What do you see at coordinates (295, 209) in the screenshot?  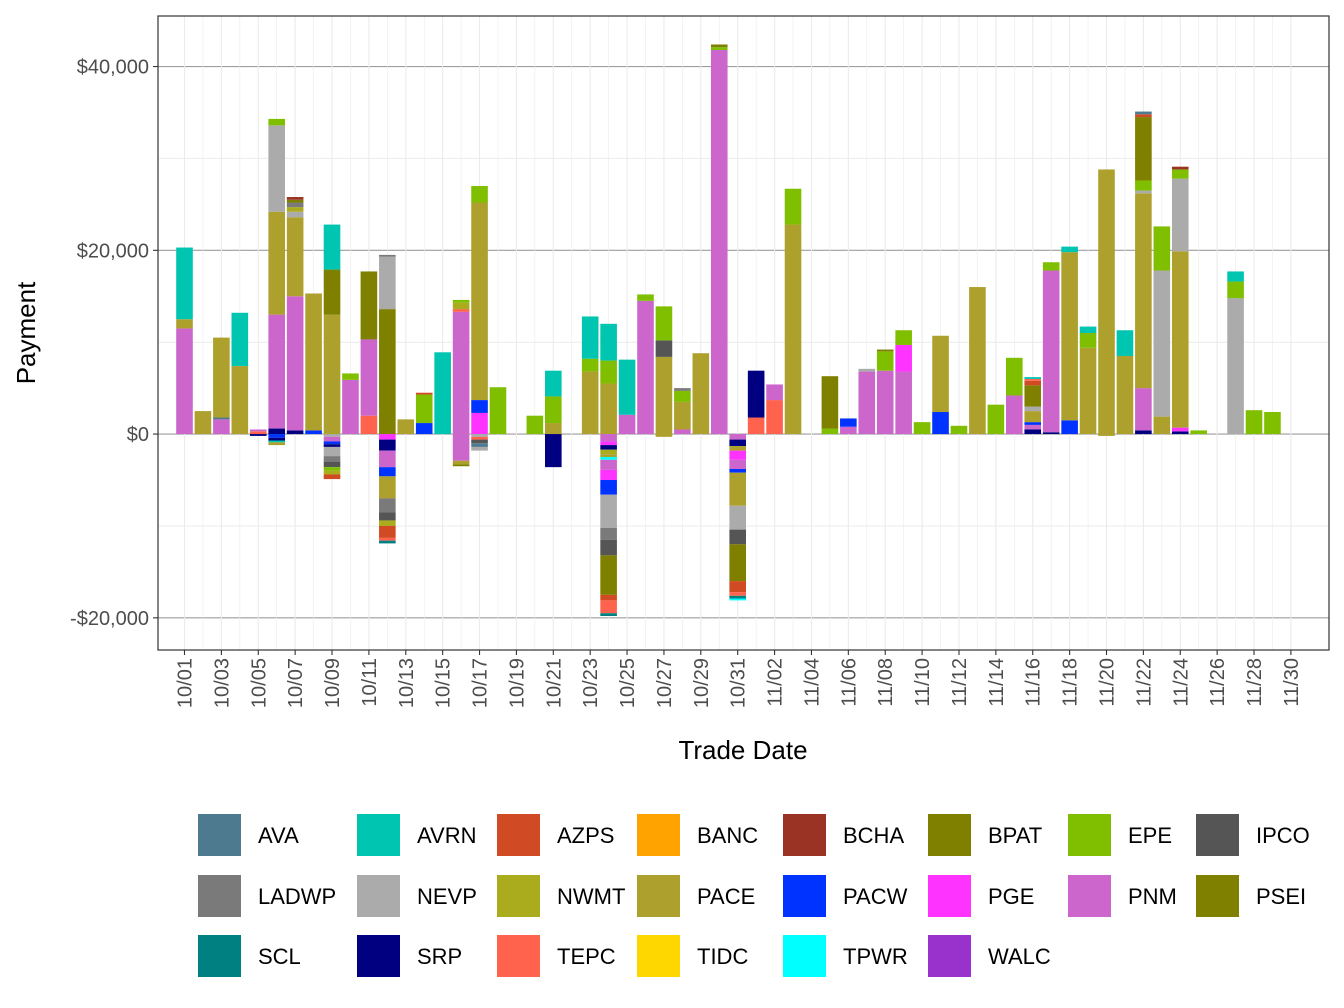 I see `bar-segment-nwmt` at bounding box center [295, 209].